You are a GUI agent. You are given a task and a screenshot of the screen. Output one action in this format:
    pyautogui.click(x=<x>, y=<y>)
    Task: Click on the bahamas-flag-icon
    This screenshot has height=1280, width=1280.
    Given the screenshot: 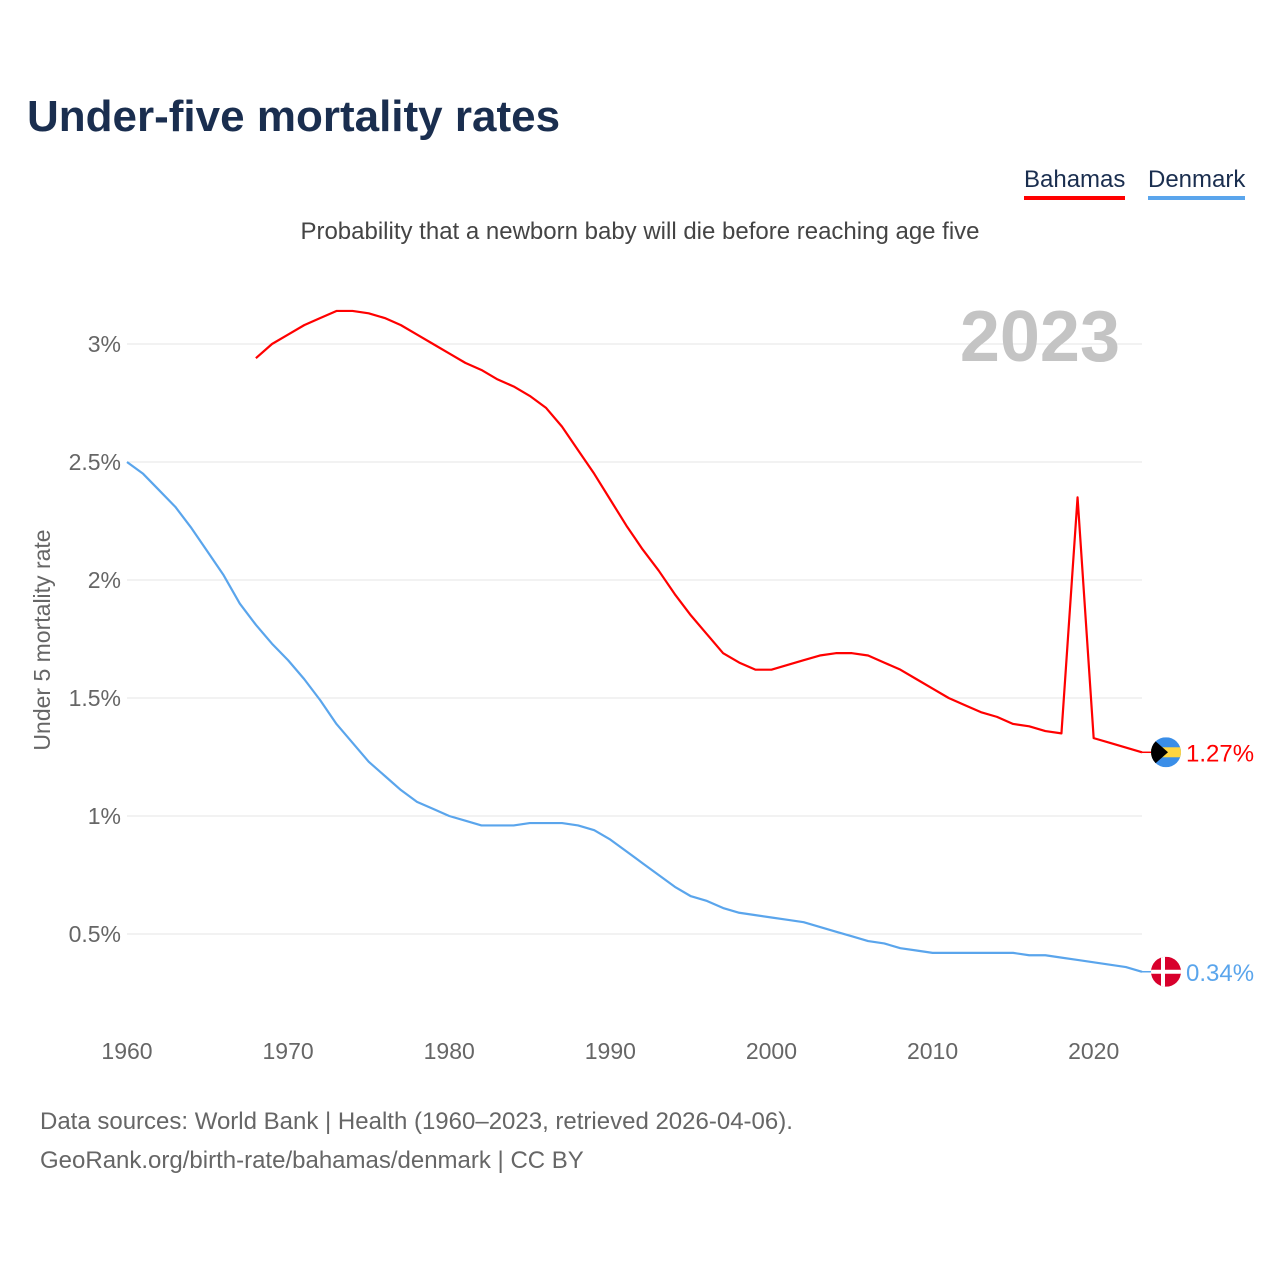 What is the action you would take?
    pyautogui.click(x=1166, y=752)
    